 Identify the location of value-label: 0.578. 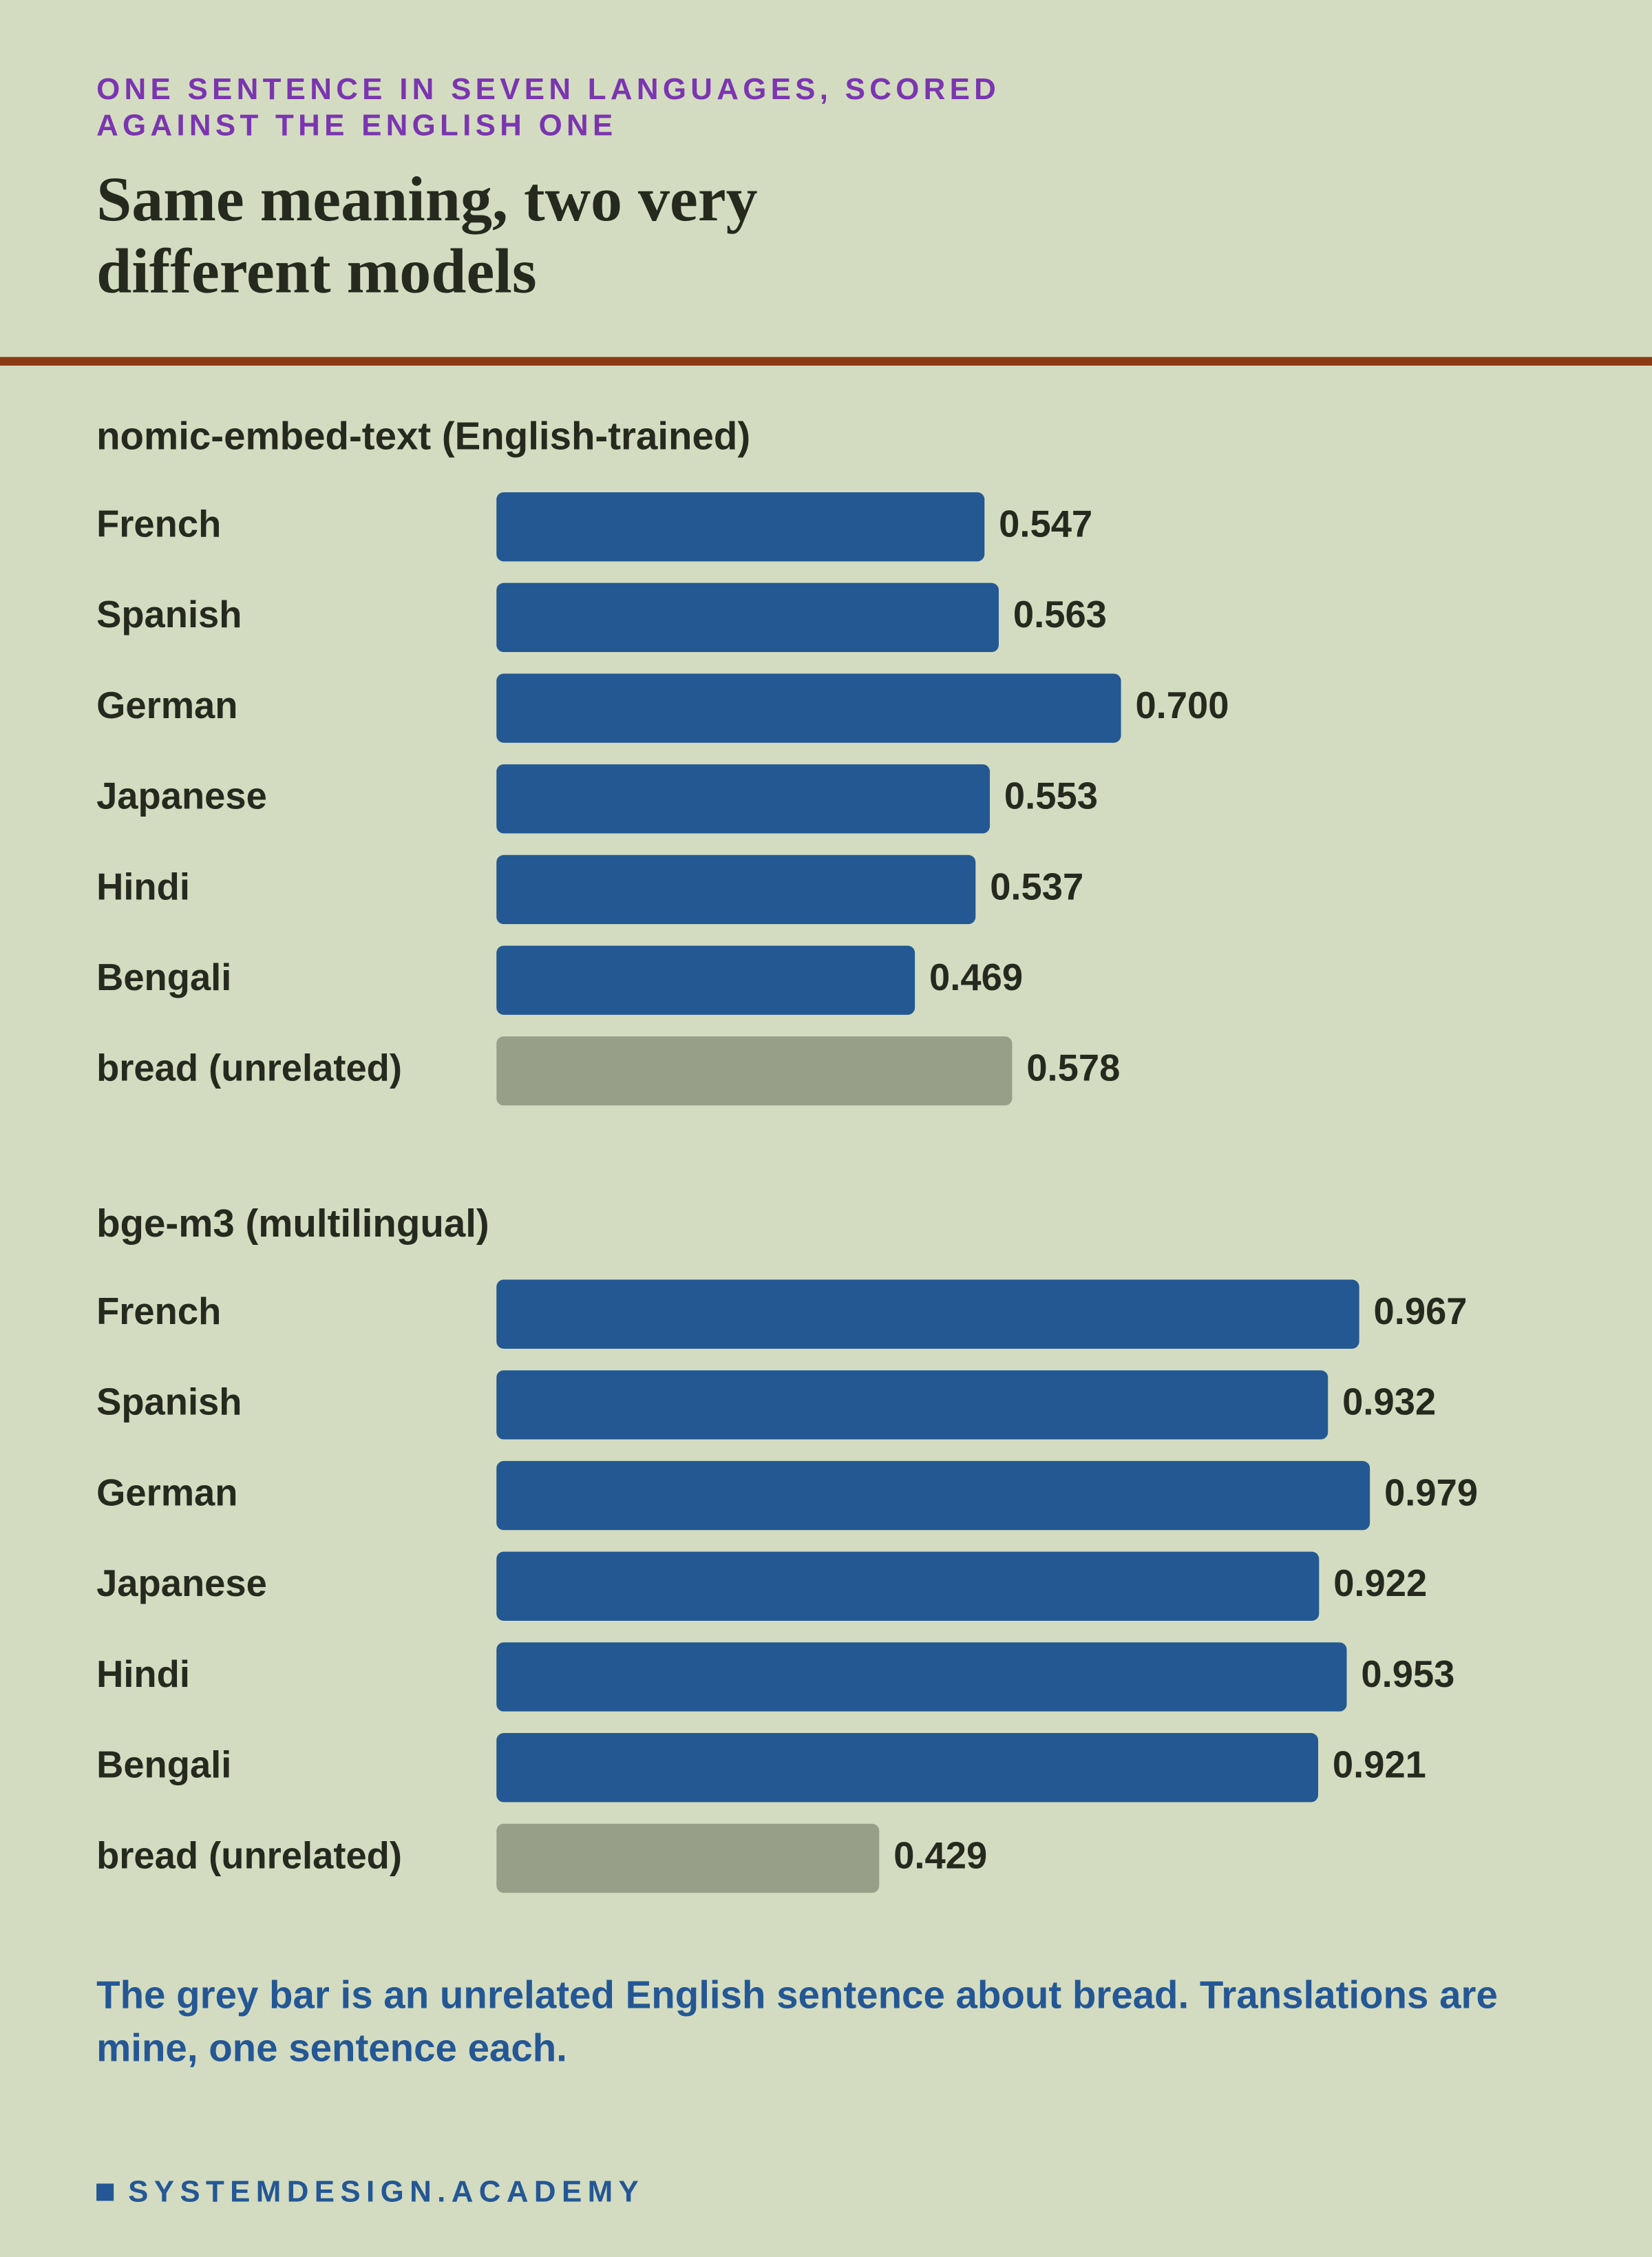
(1073, 1068).